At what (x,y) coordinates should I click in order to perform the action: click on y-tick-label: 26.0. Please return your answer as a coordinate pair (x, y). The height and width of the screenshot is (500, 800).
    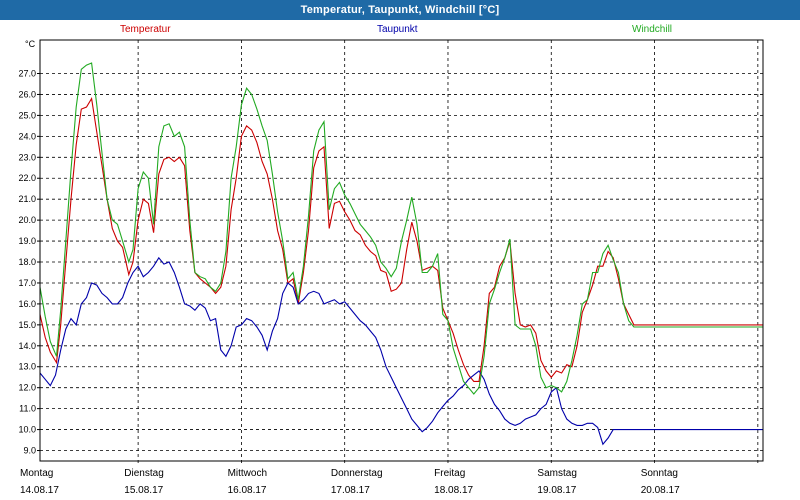
    Looking at the image, I should click on (27, 94).